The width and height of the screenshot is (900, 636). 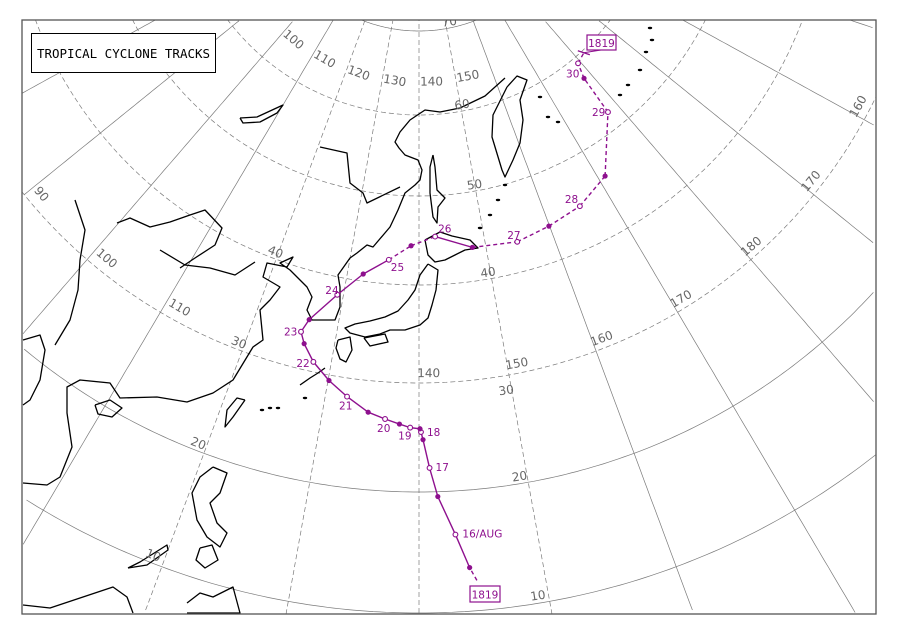 I want to click on coastline-taiwan, so click(x=235, y=412).